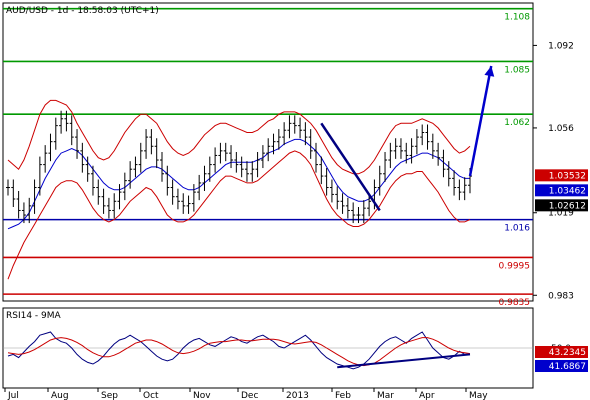 The image size is (590, 400). Describe the element at coordinates (202, 395) in the screenshot. I see `x-tick-label-4: Nov` at that location.